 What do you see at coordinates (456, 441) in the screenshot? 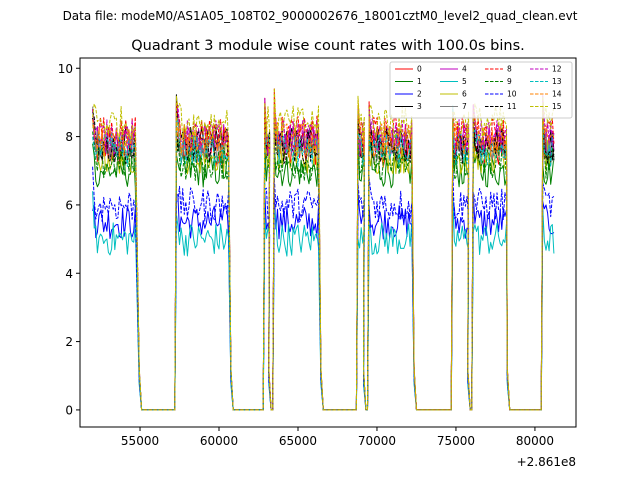
I see `x-tick-label: 75000` at bounding box center [456, 441].